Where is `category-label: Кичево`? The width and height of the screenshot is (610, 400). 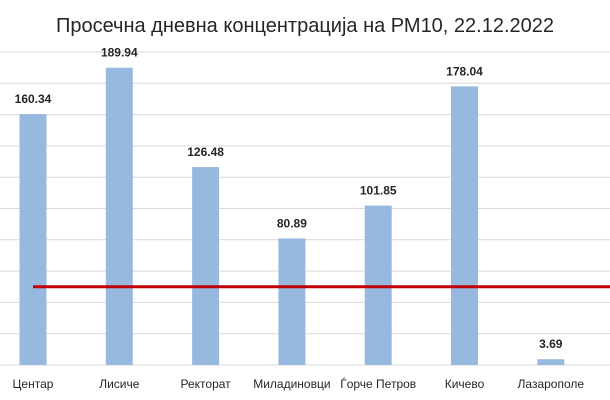
category-label: Кичево is located at coordinates (465, 384).